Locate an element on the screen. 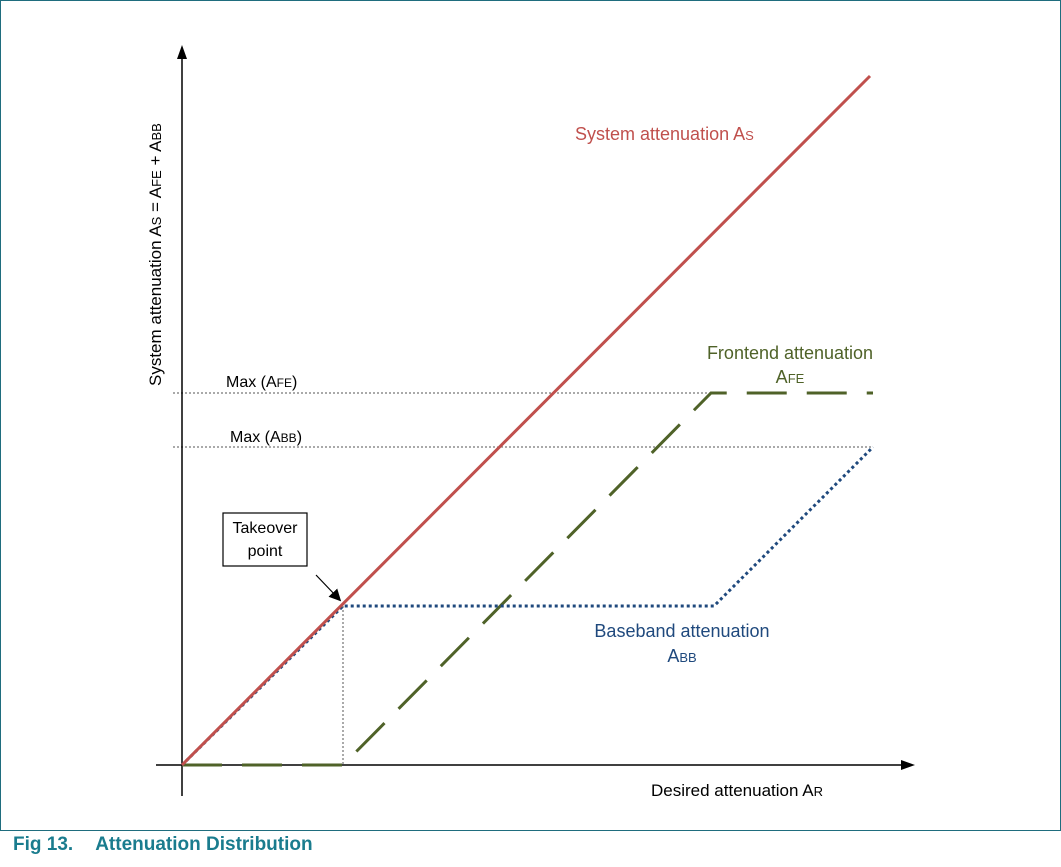 This screenshot has width=1061, height=867. figure-title: Attenuation Distribution is located at coordinates (204, 844).